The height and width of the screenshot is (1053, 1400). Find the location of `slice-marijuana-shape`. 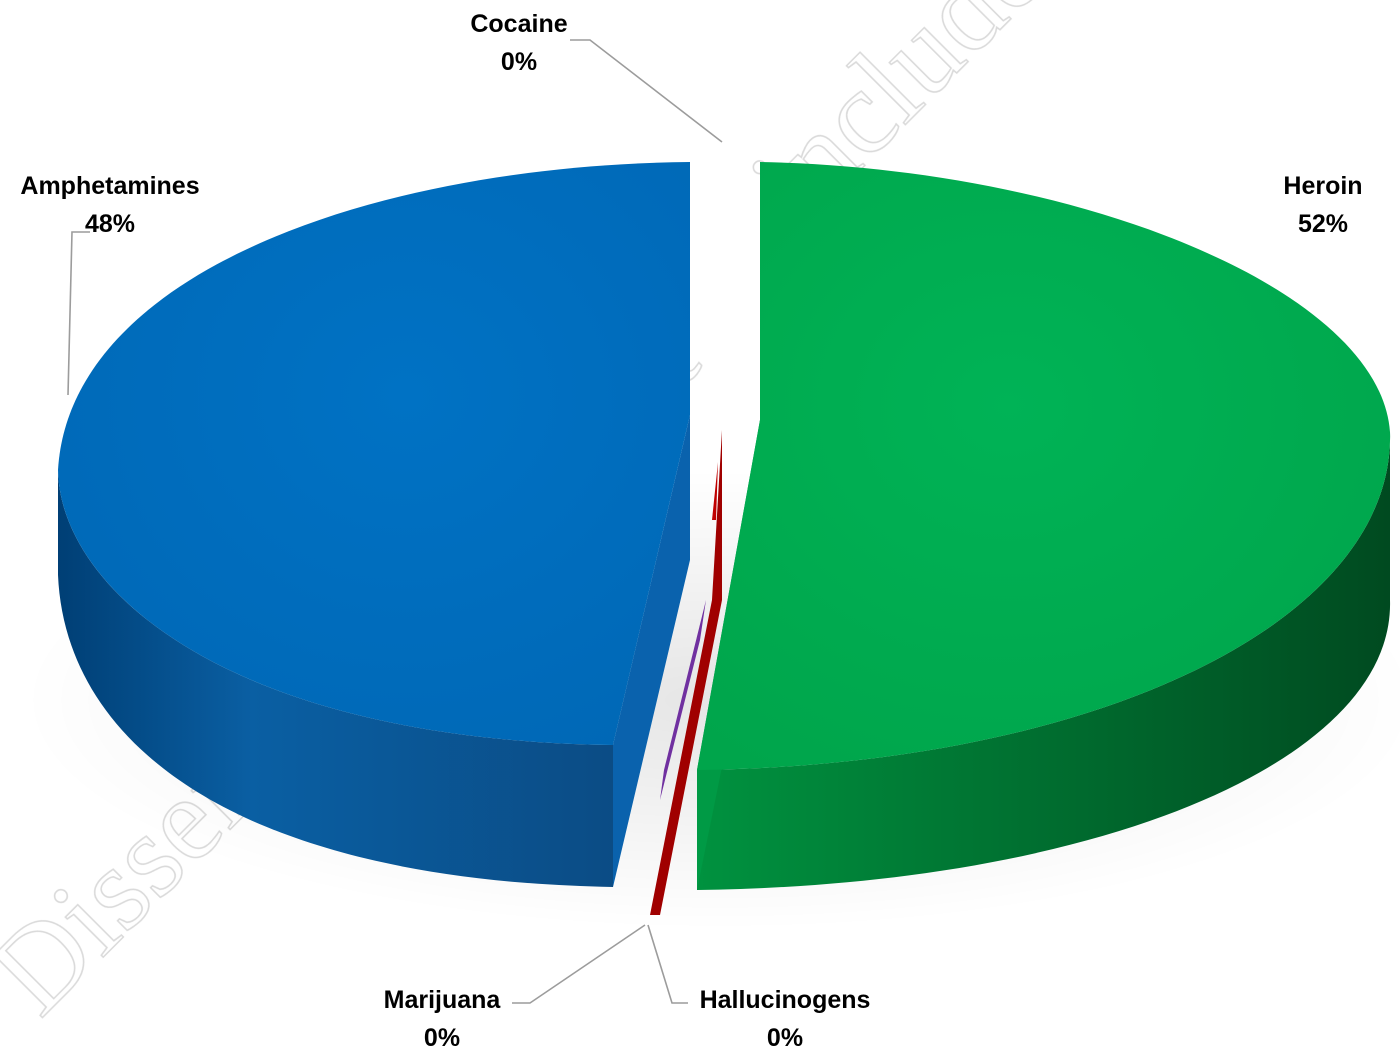

slice-marijuana-shape is located at coordinates (683, 700).